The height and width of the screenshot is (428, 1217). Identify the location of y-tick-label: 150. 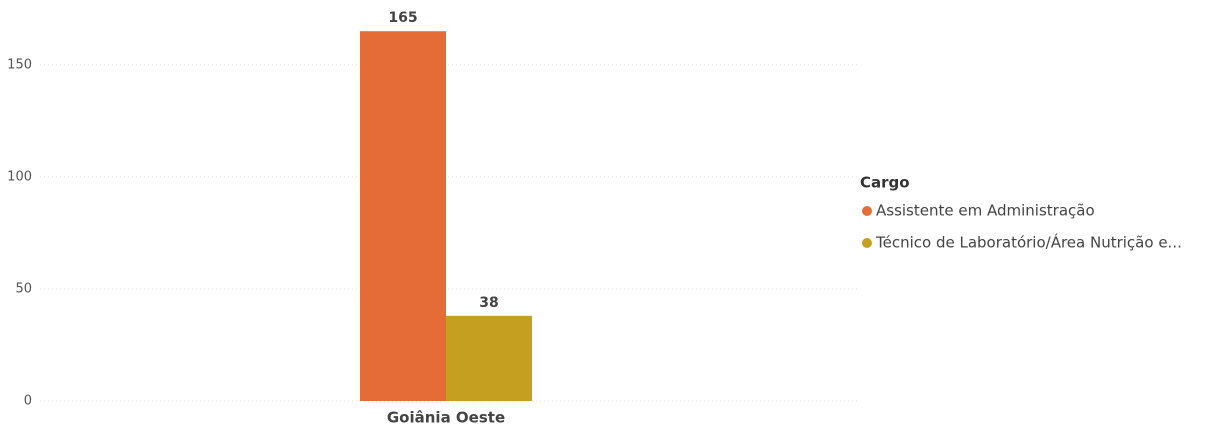
(19, 64).